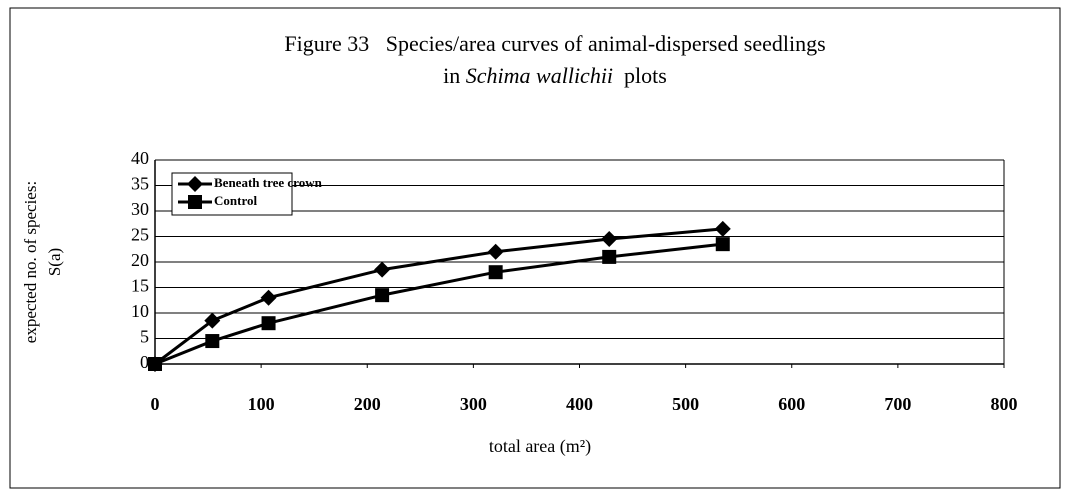 The width and height of the screenshot is (1065, 493). What do you see at coordinates (144, 362) in the screenshot?
I see `y-tick-label: 0` at bounding box center [144, 362].